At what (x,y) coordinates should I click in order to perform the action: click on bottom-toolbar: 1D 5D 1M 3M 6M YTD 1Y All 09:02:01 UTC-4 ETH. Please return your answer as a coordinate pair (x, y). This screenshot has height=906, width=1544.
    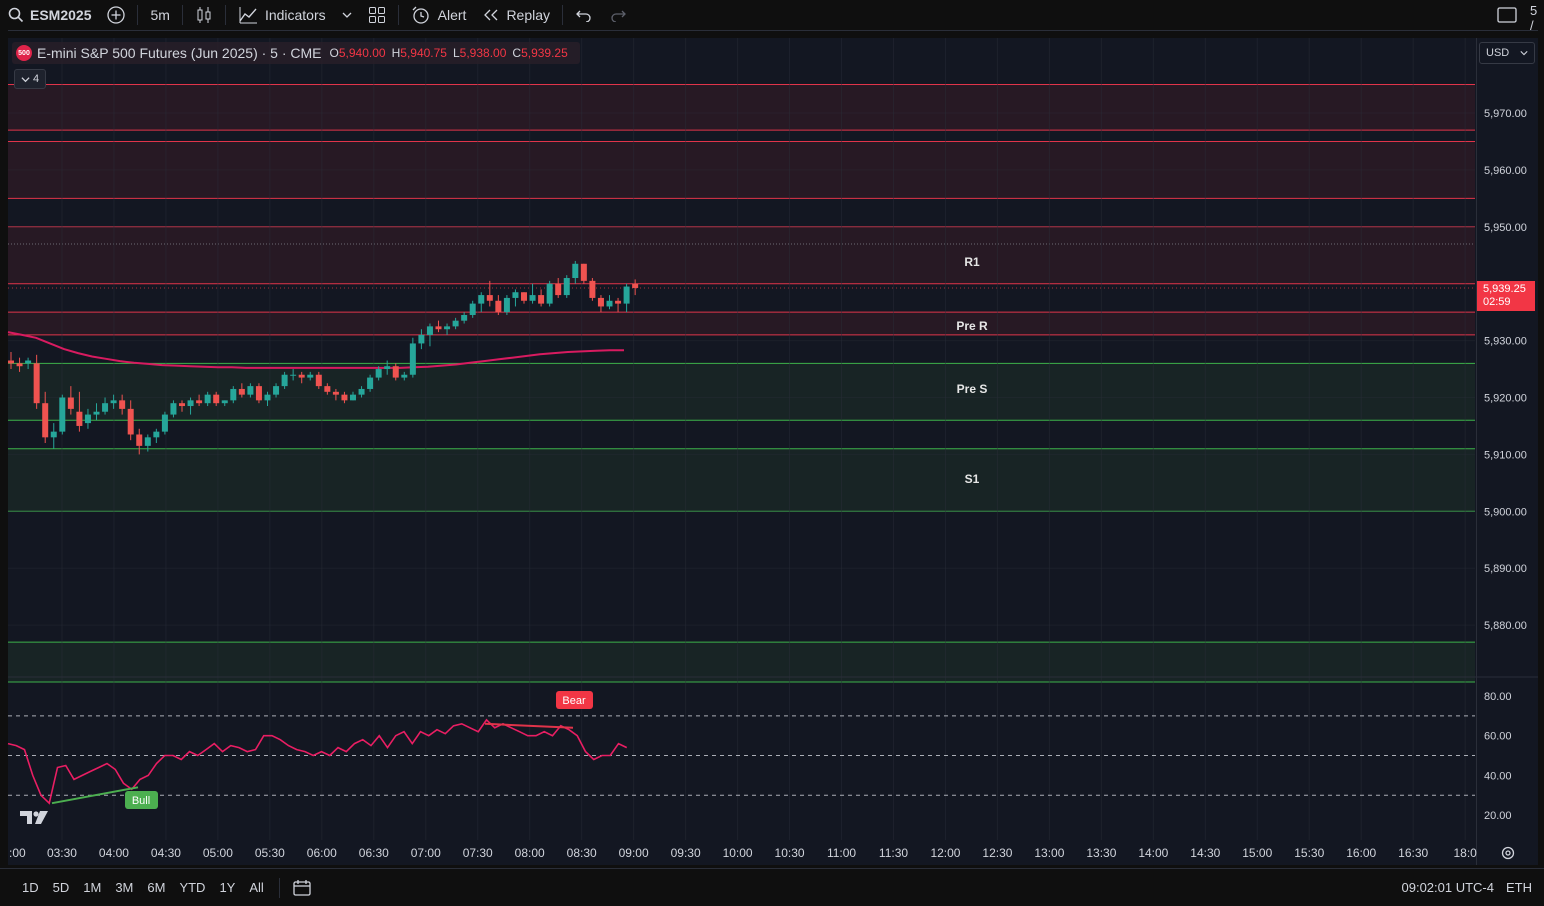
    Looking at the image, I should click on (772, 887).